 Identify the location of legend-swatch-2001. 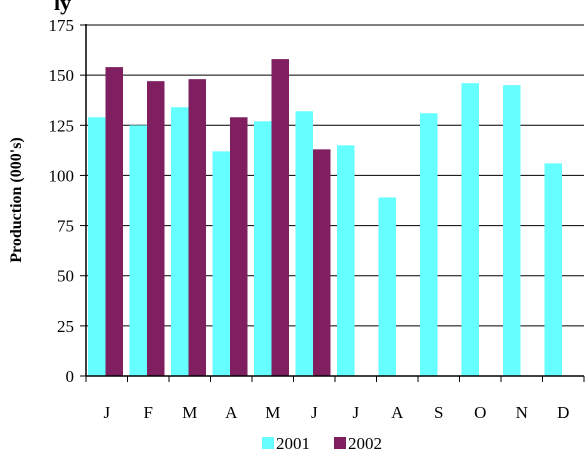
(268, 443).